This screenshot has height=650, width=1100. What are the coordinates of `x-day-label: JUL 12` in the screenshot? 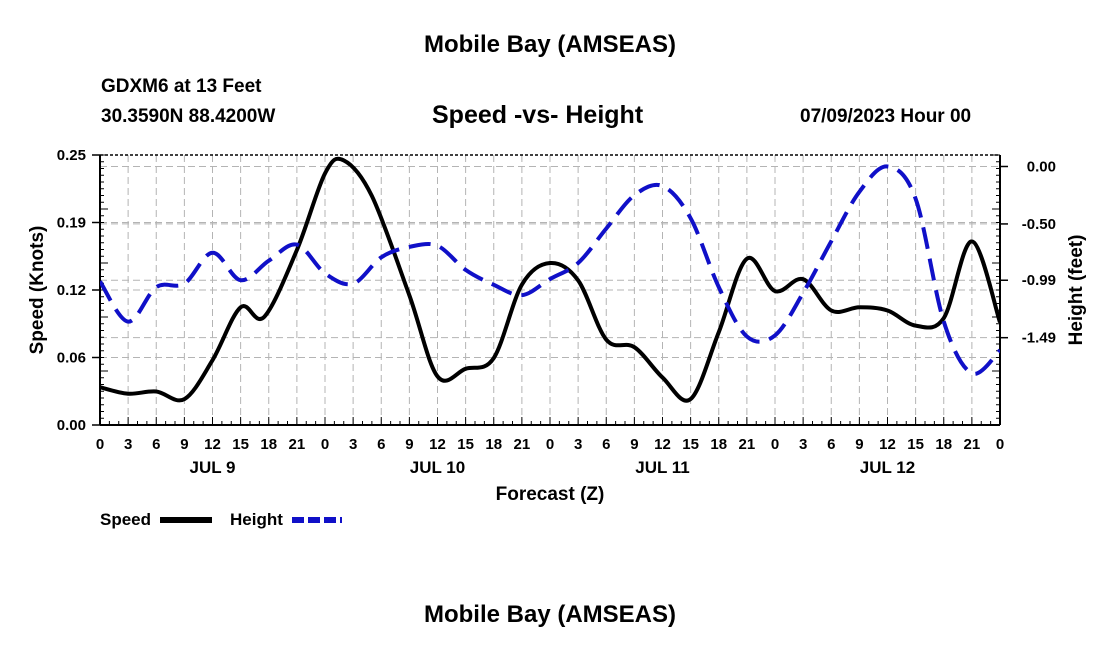 It's located at (887, 467).